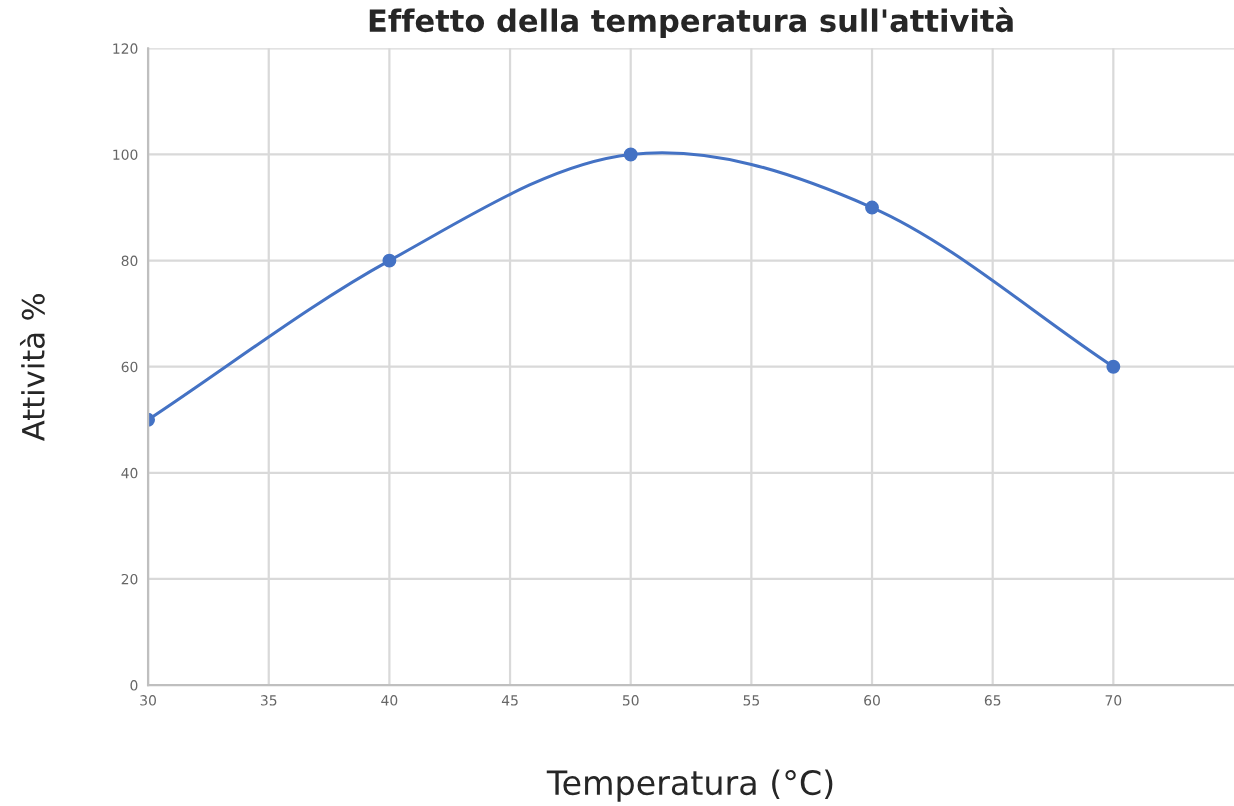  What do you see at coordinates (689, 785) in the screenshot?
I see `x-axis-title: Temperatura (°C)` at bounding box center [689, 785].